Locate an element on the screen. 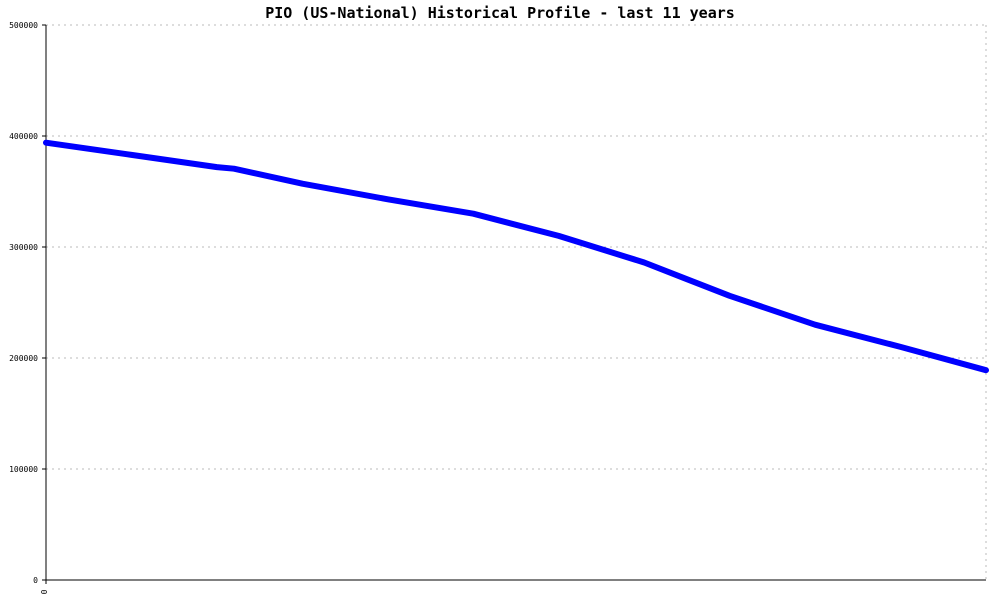 The height and width of the screenshot is (600, 1000). y-tick-label: 400000 is located at coordinates (23, 136).